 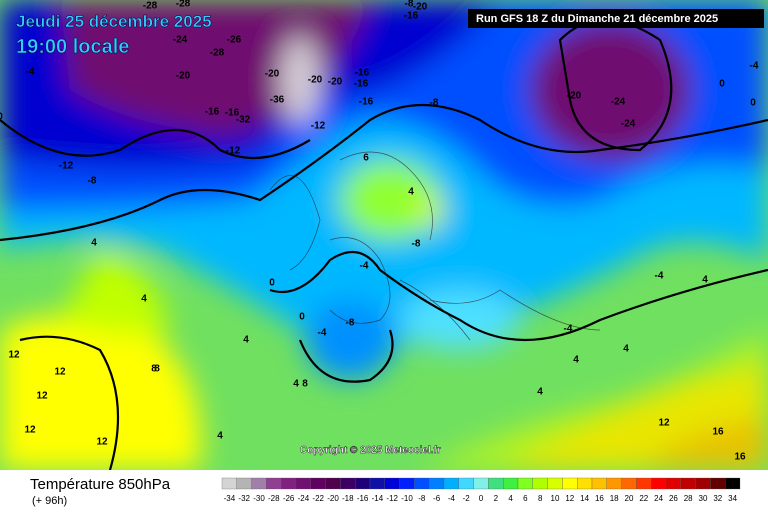 What do you see at coordinates (717, 498) in the screenshot?
I see `scale-label: 32` at bounding box center [717, 498].